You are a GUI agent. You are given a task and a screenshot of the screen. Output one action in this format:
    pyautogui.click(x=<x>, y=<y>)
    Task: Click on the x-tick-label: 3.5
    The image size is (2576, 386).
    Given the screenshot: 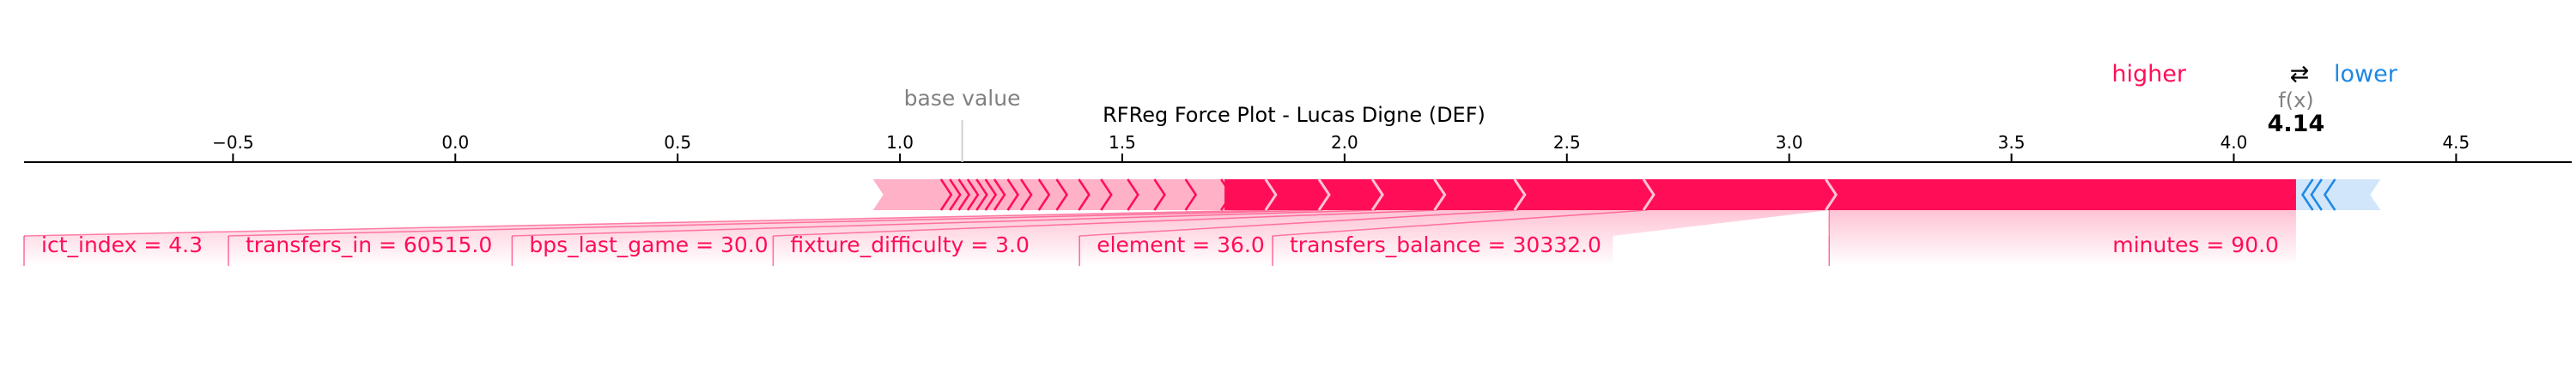 What is the action you would take?
    pyautogui.click(x=2012, y=142)
    